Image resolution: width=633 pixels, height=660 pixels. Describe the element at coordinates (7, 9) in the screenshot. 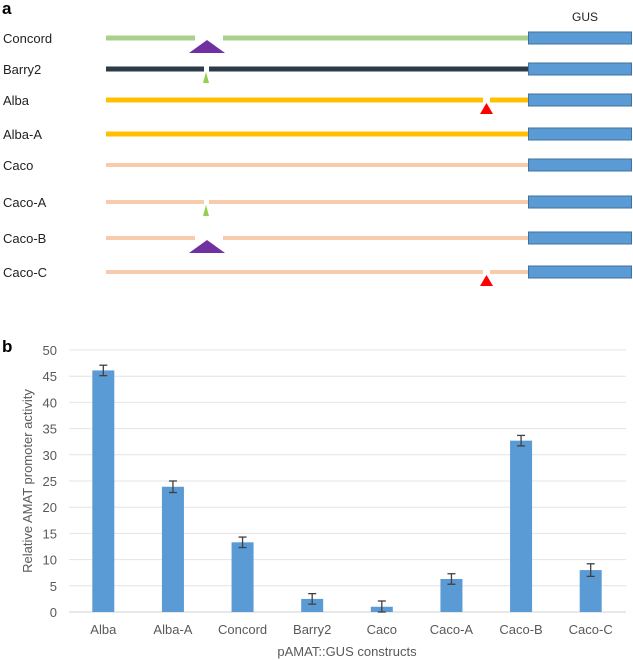

I see `panel-a-label: a` at that location.